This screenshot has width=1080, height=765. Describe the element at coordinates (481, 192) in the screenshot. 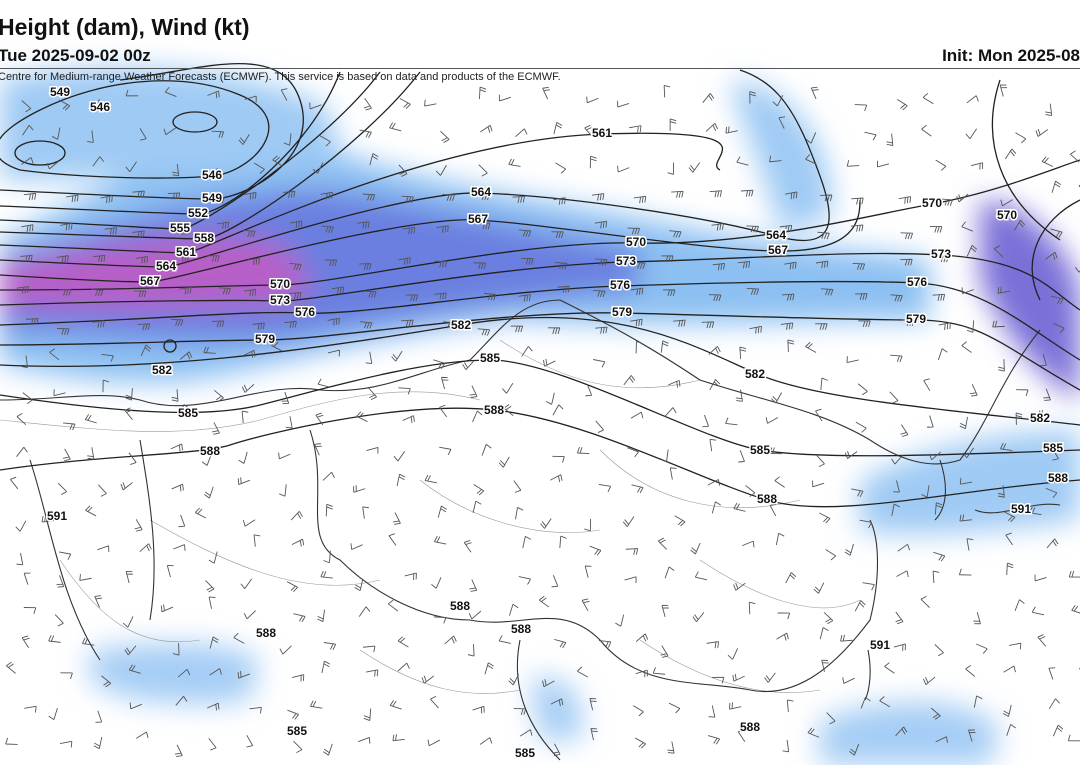

I see `contour-label: 564` at that location.